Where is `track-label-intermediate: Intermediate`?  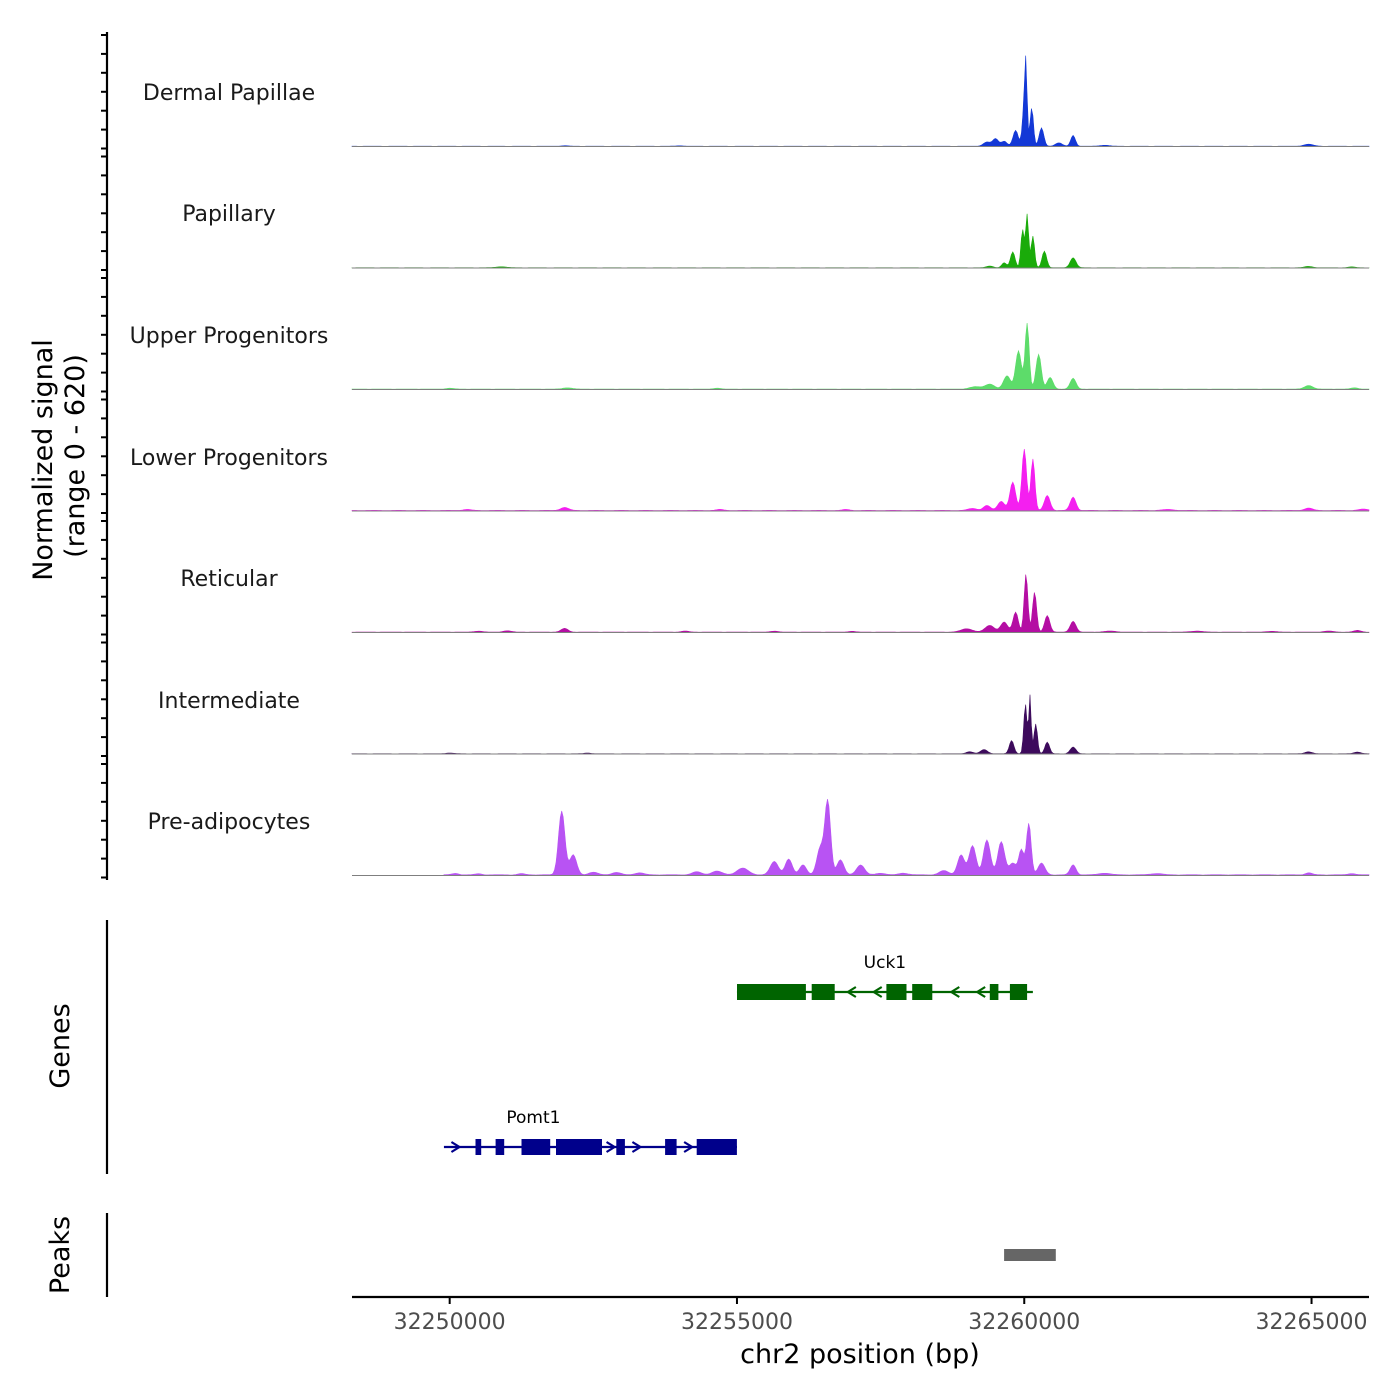
track-label-intermediate: Intermediate is located at coordinates (229, 701).